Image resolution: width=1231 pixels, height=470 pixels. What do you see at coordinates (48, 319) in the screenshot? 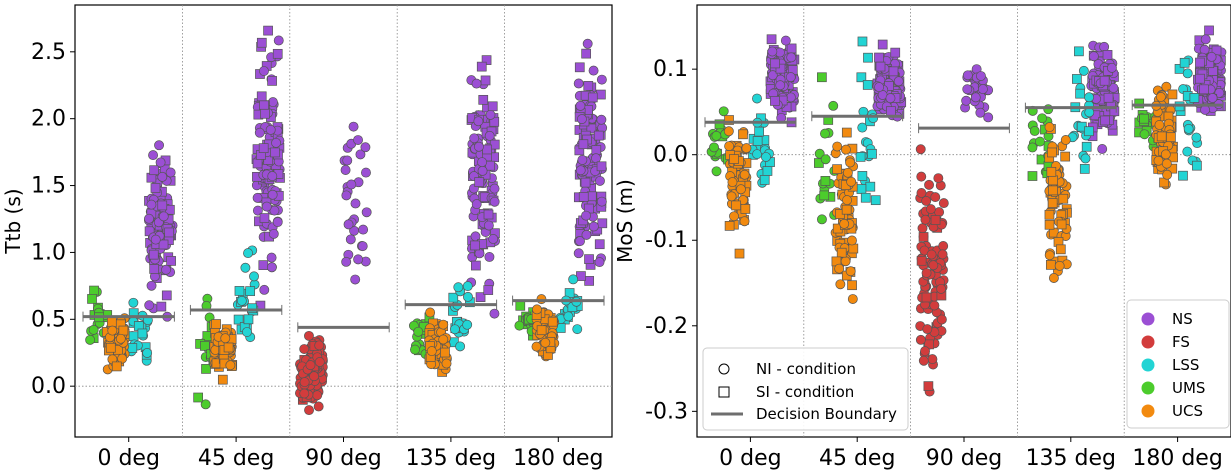
I see `y-tick-label: 0.5` at bounding box center [48, 319].